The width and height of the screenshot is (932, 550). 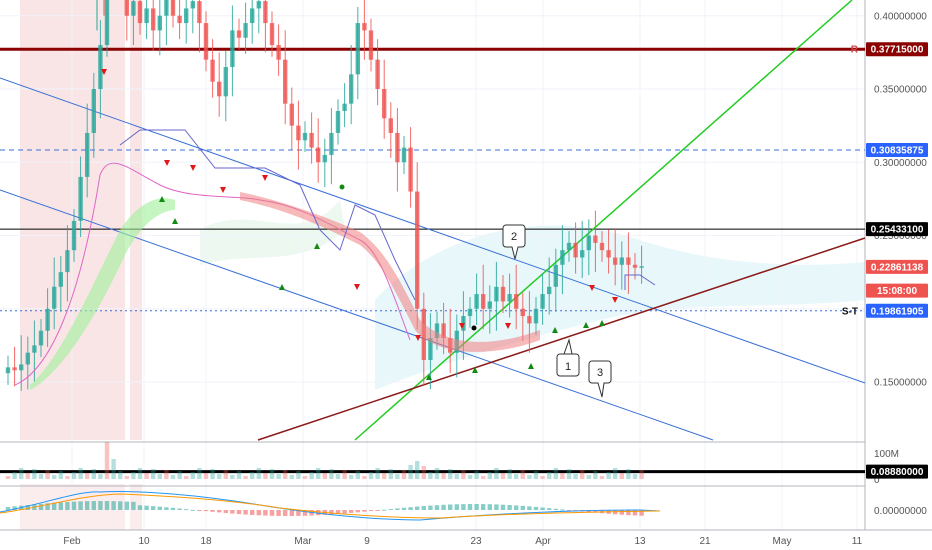 What do you see at coordinates (330, 506) in the screenshot?
I see `macd-pane` at bounding box center [330, 506].